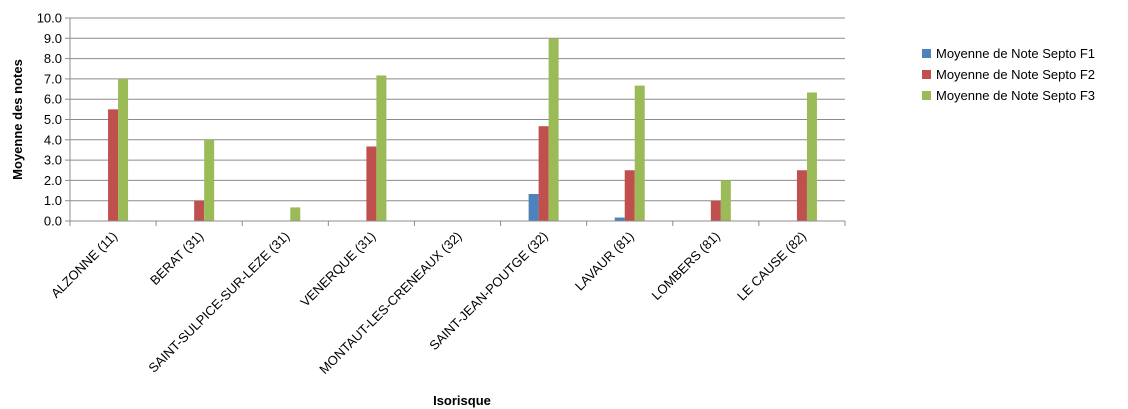 The width and height of the screenshot is (1128, 409). Describe the element at coordinates (1015, 95) in the screenshot. I see `legend-label: Moyenne de Note Septo F3` at that location.